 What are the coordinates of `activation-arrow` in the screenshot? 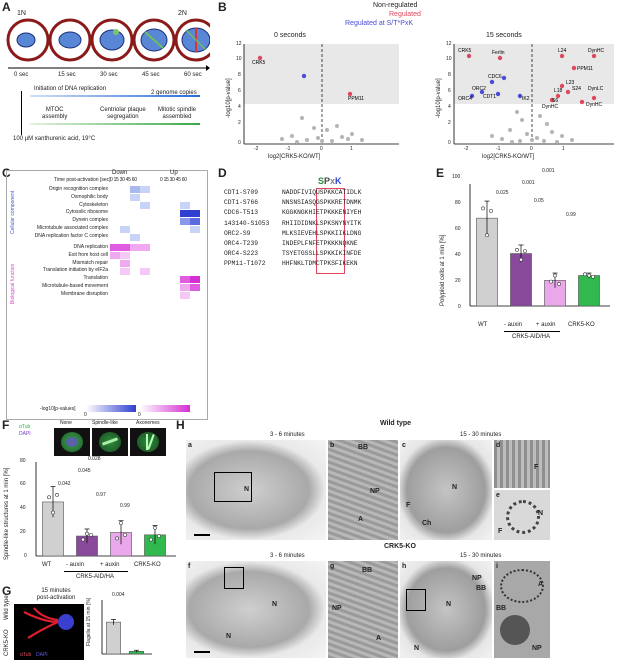 It's located at (21, 113).